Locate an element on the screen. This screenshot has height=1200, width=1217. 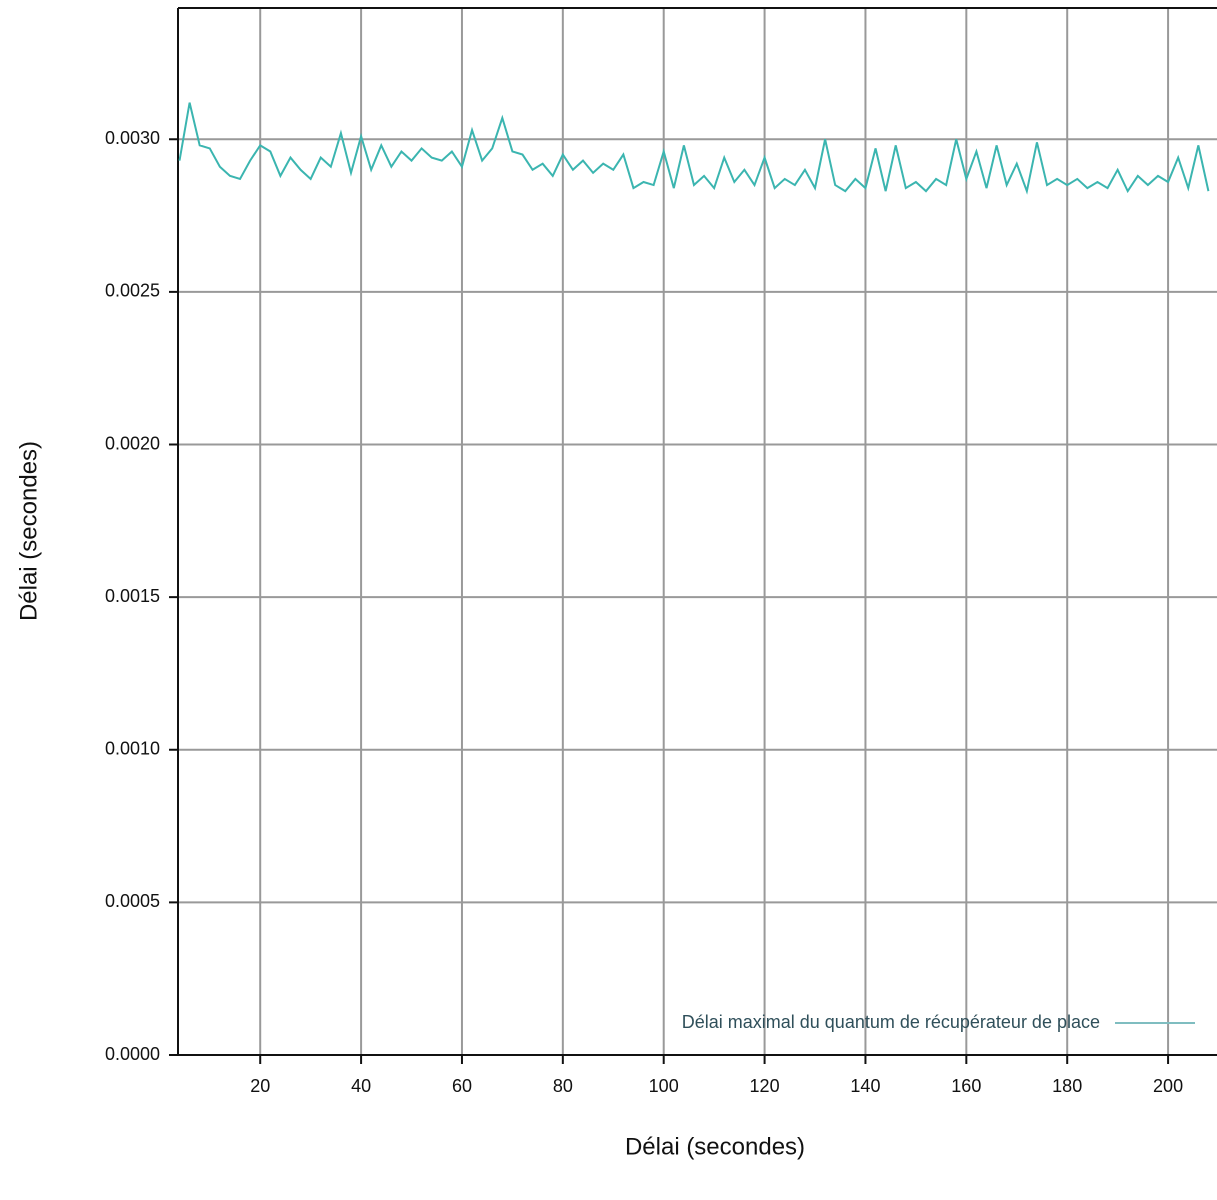
x-tick-label: 60 is located at coordinates (462, 1086).